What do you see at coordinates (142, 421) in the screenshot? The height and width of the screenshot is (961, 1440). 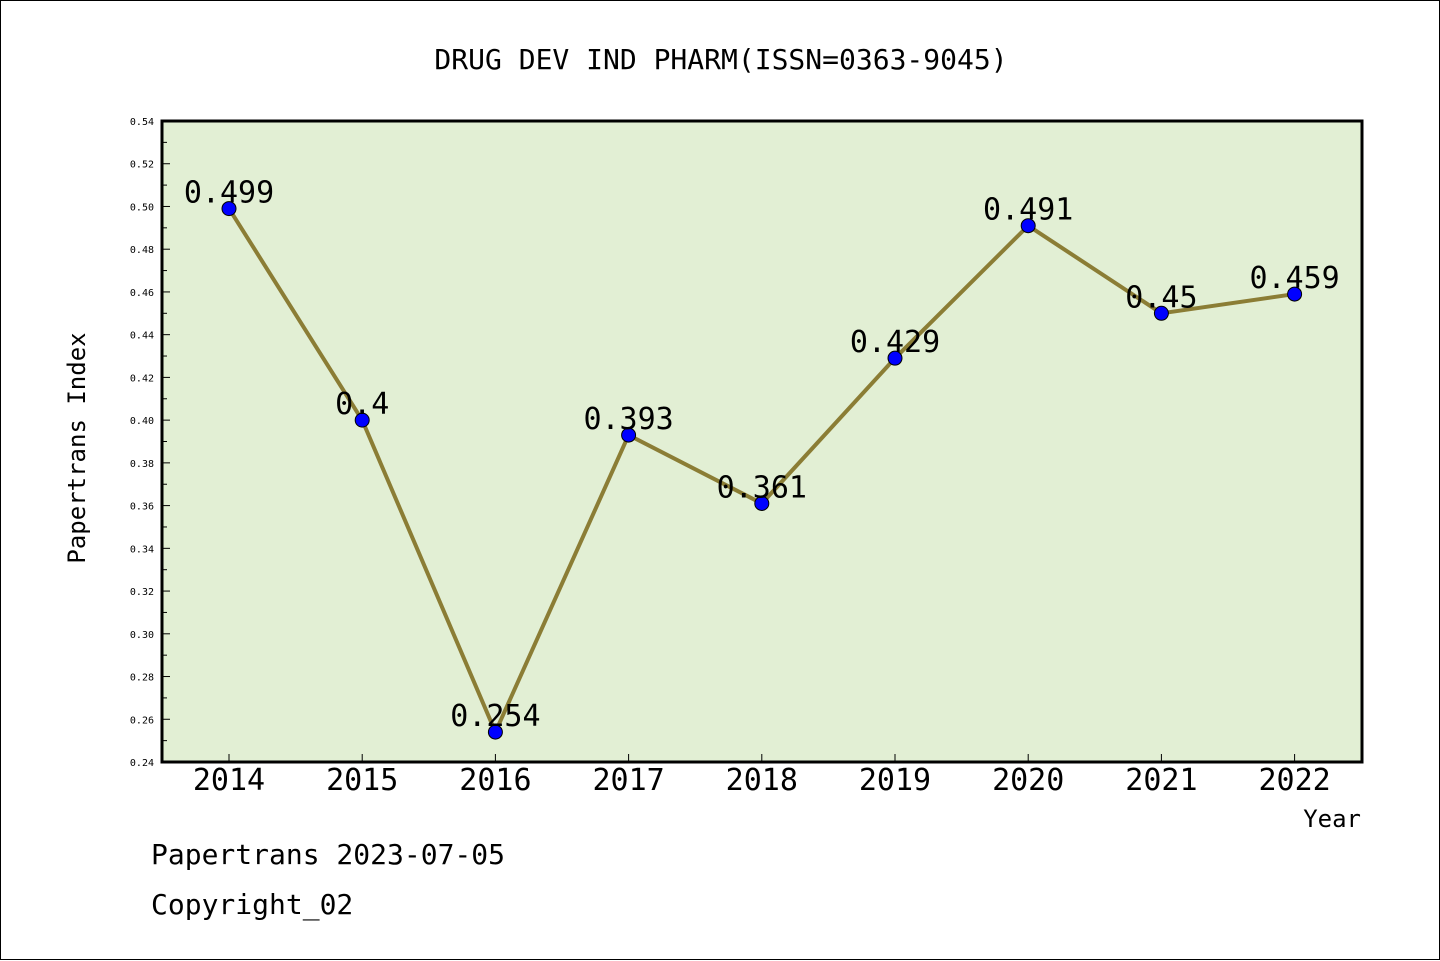 I see `y-tick-label: 0.40` at bounding box center [142, 421].